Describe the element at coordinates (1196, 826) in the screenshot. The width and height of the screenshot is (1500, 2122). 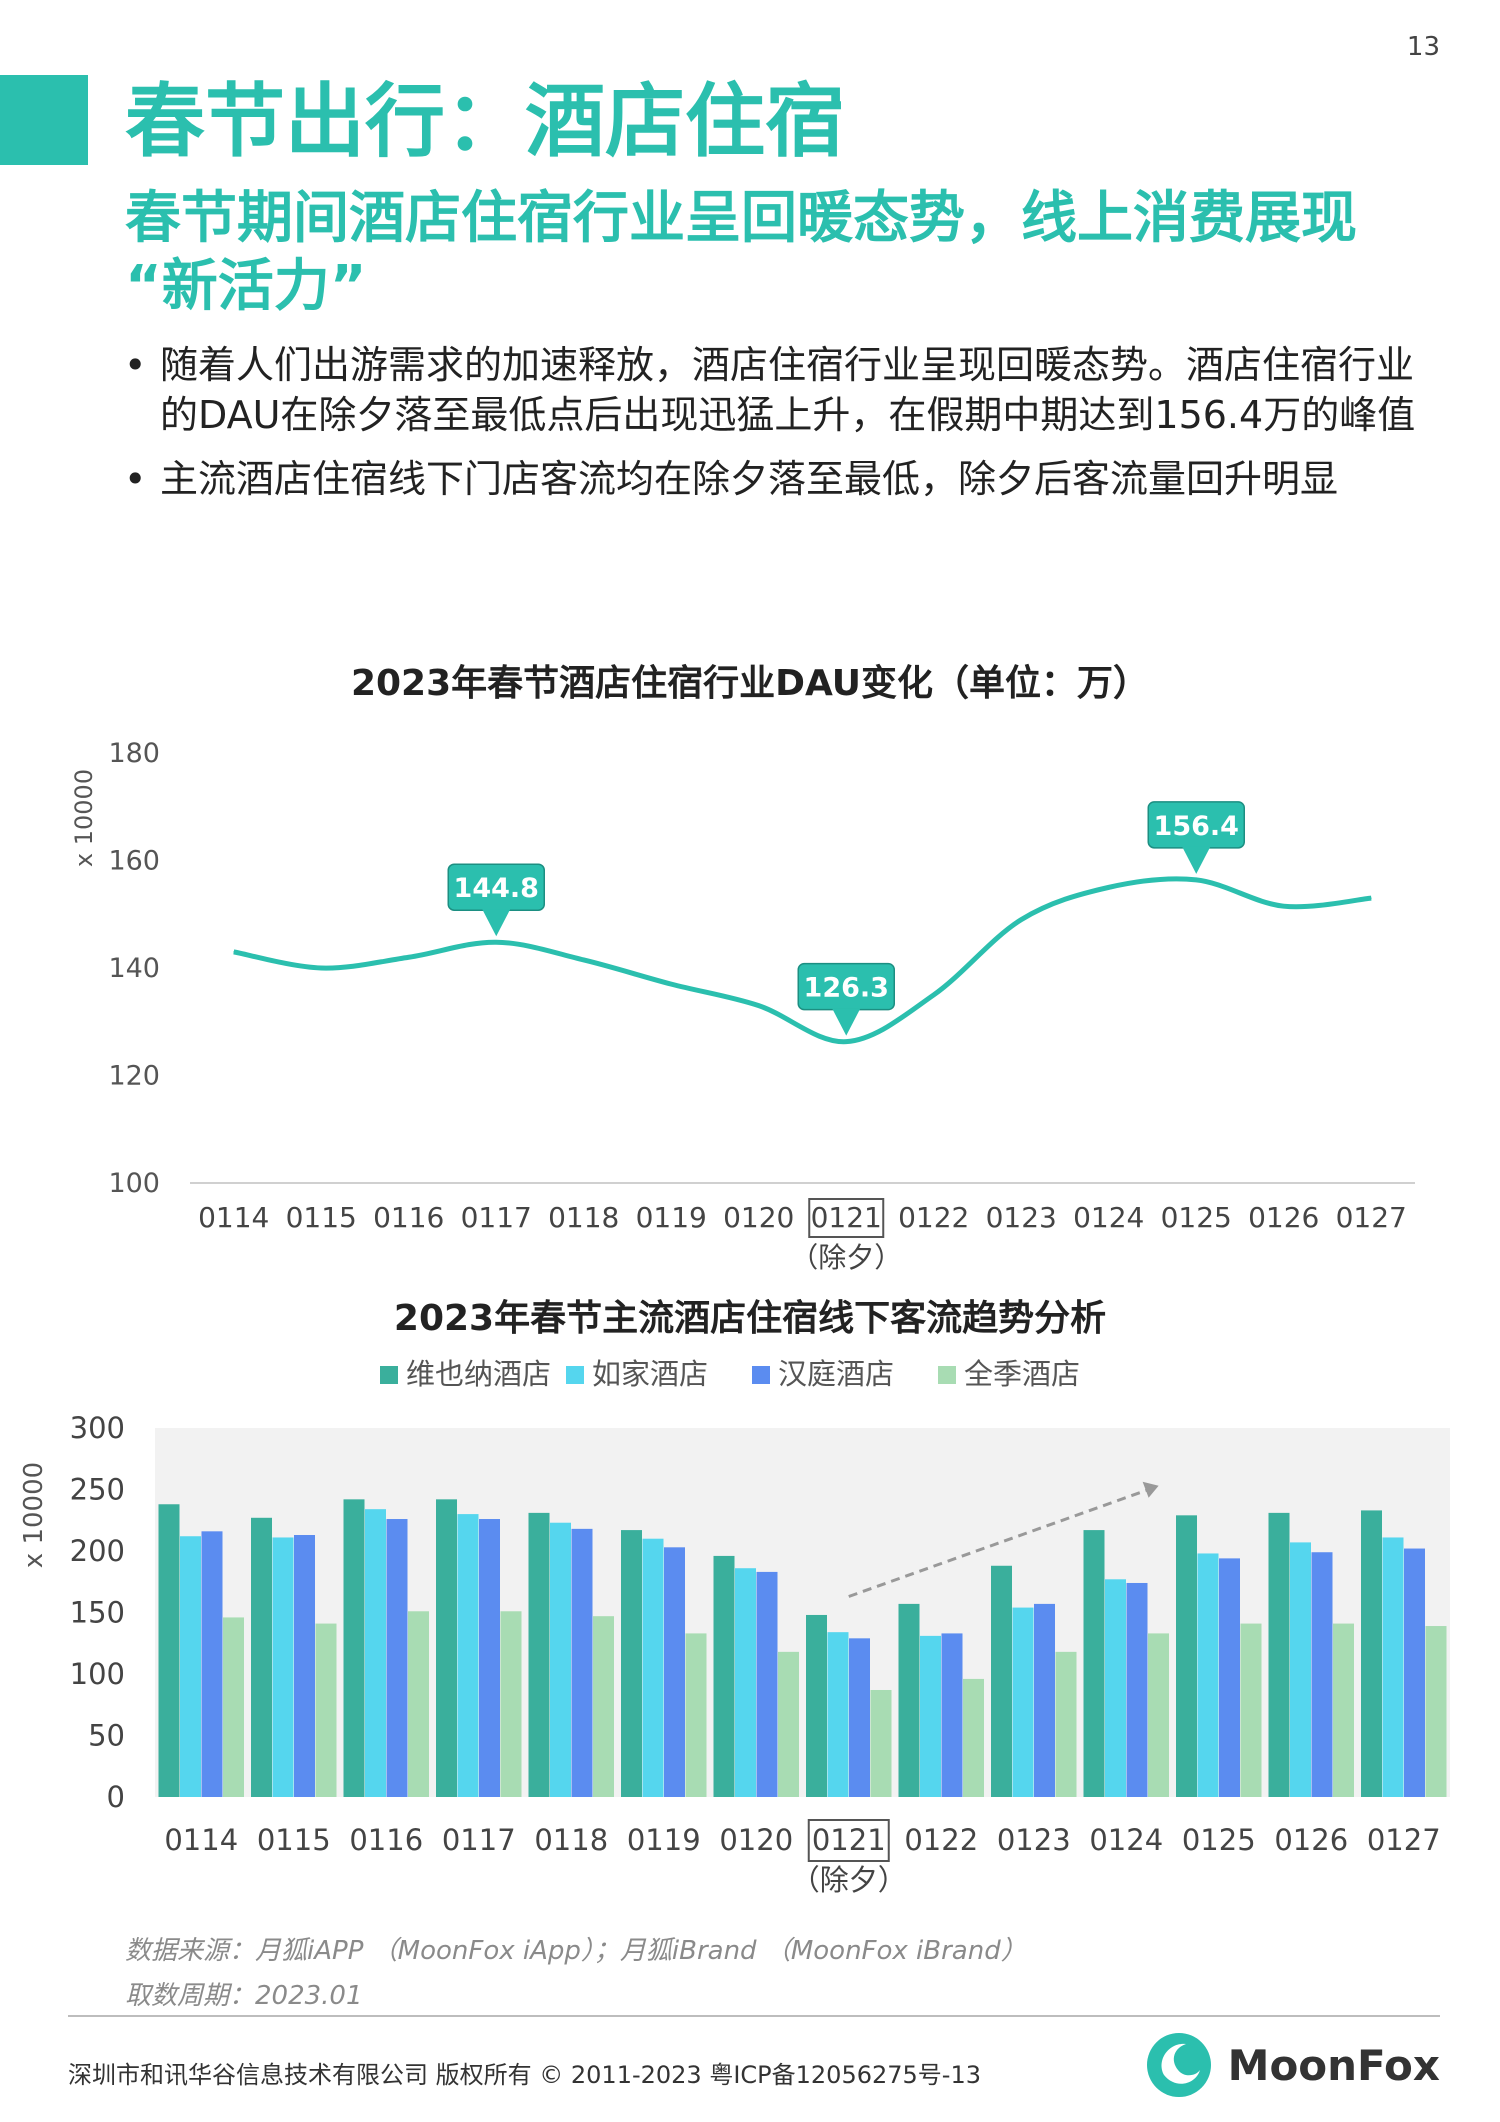
I see `data-label: 156.4` at that location.